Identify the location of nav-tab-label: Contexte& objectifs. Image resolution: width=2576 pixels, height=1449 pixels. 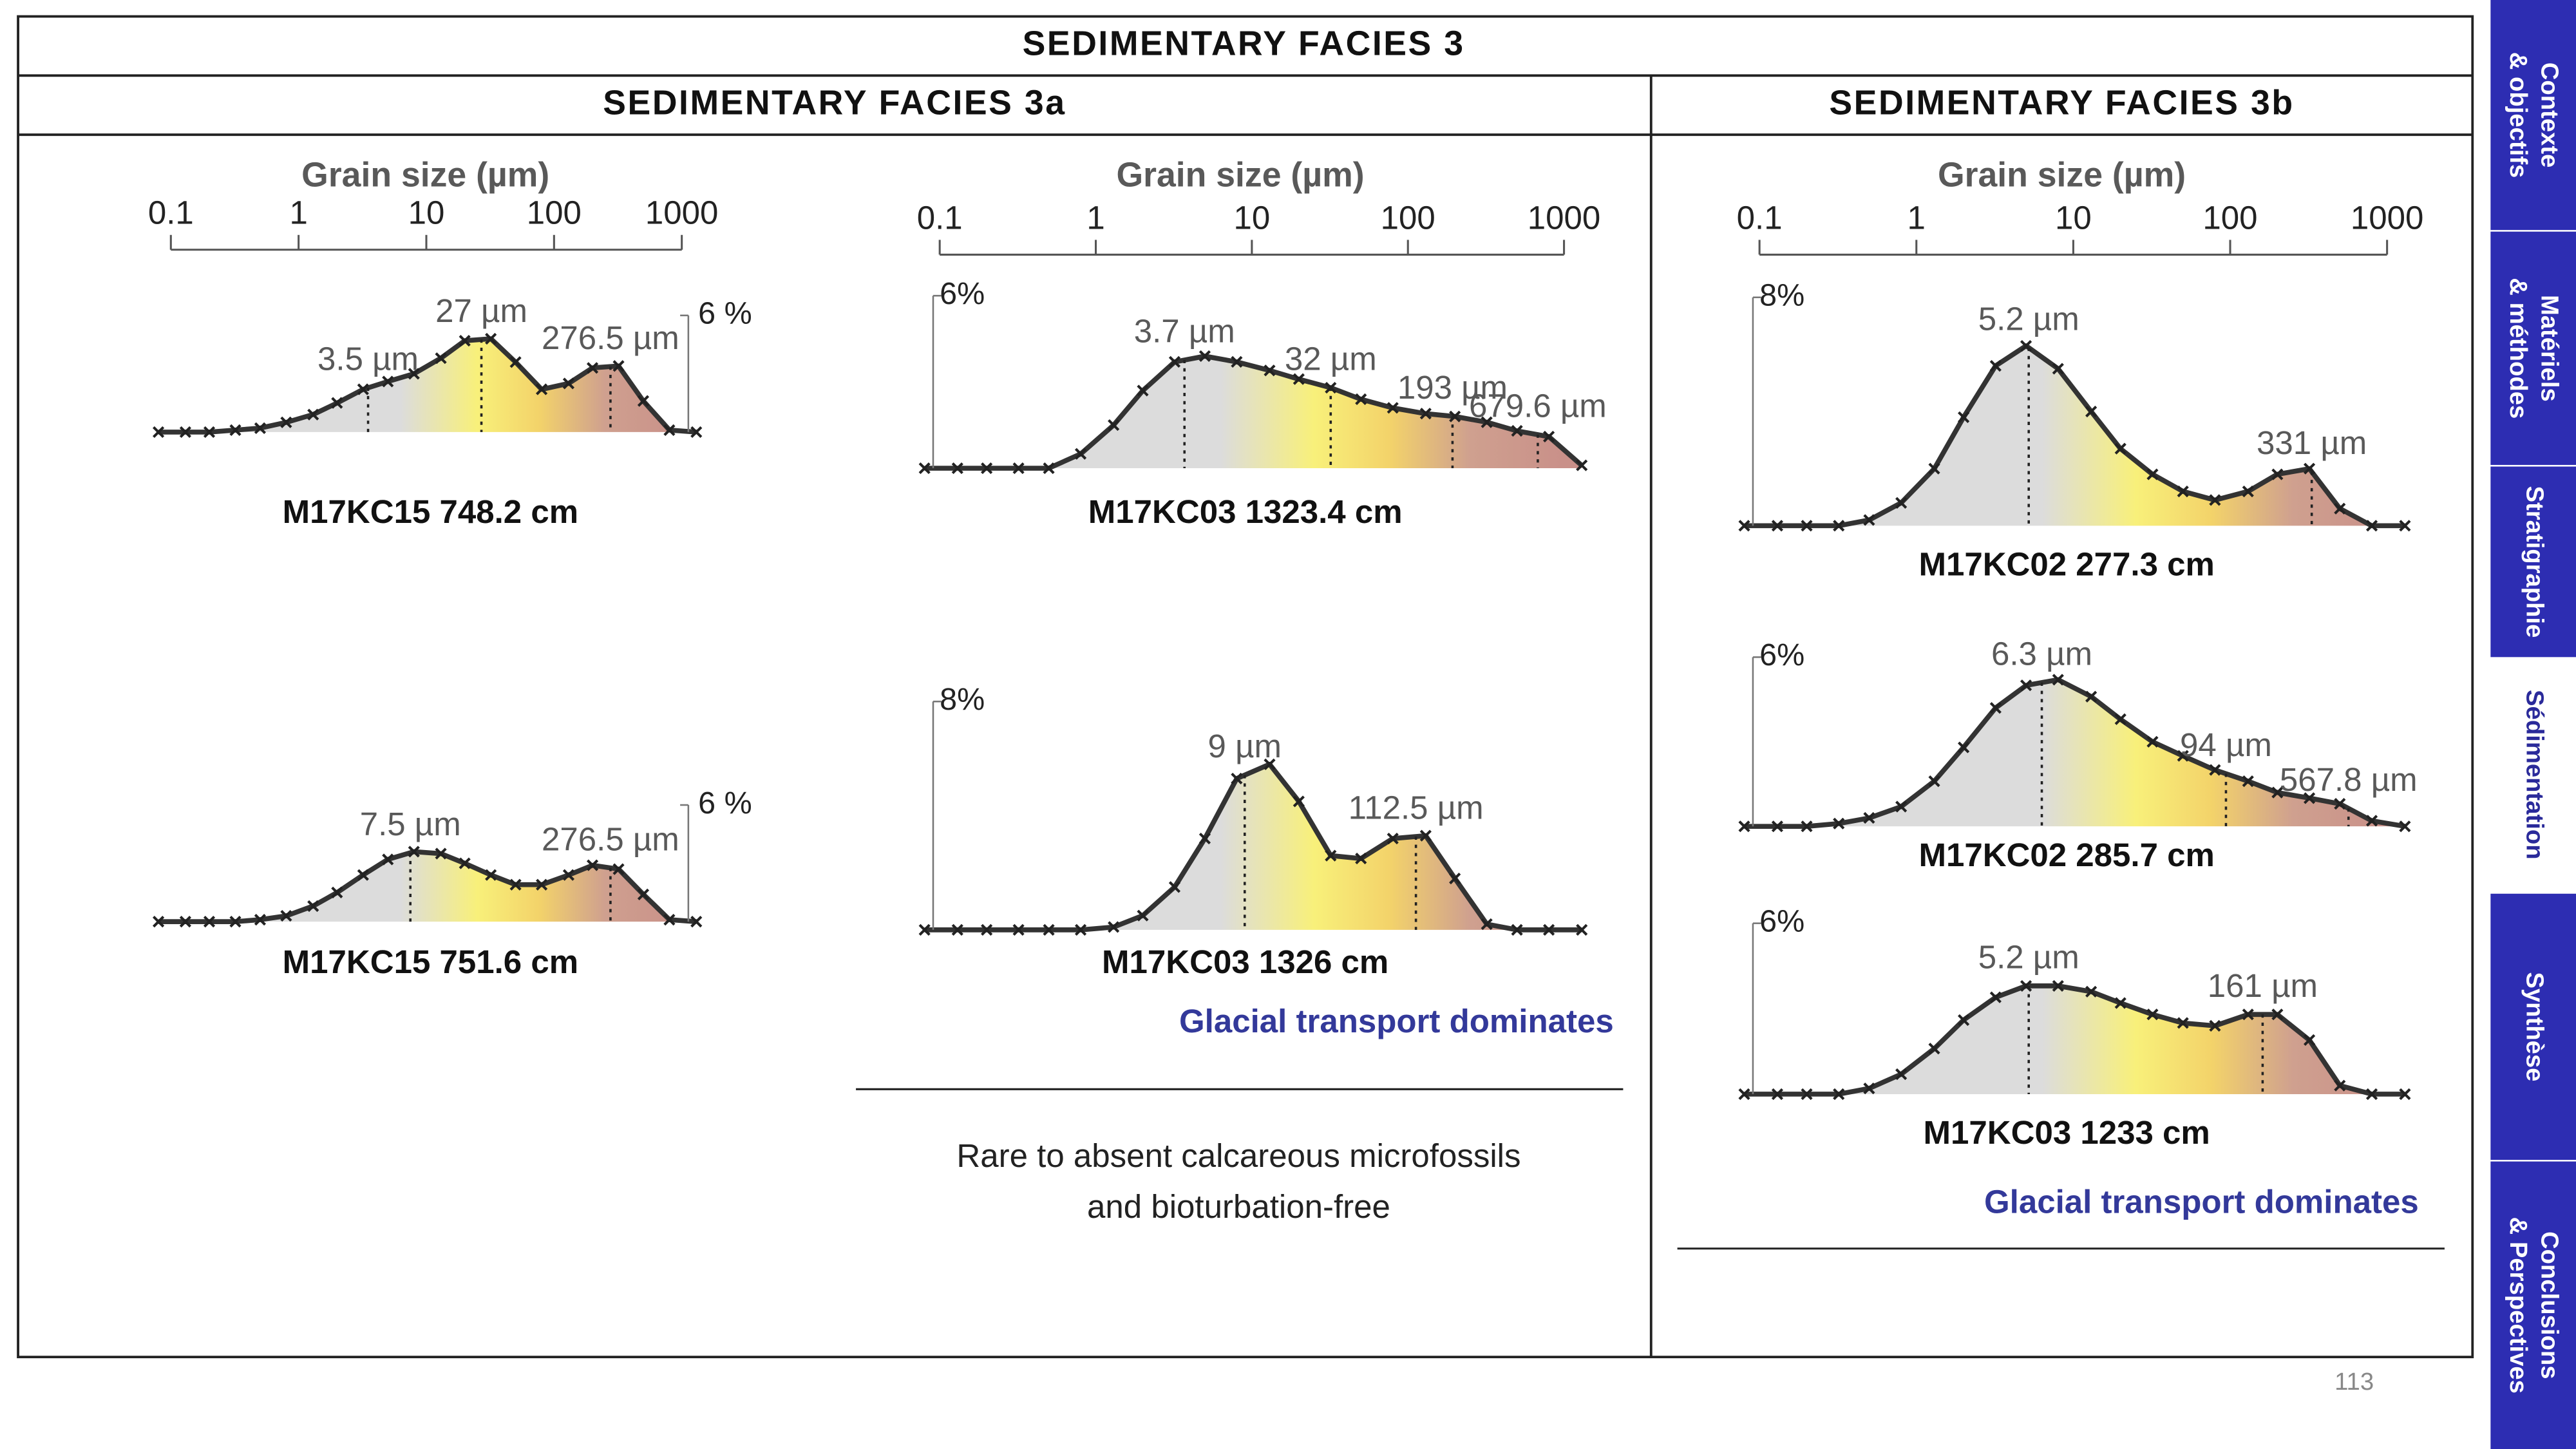
(2534, 115).